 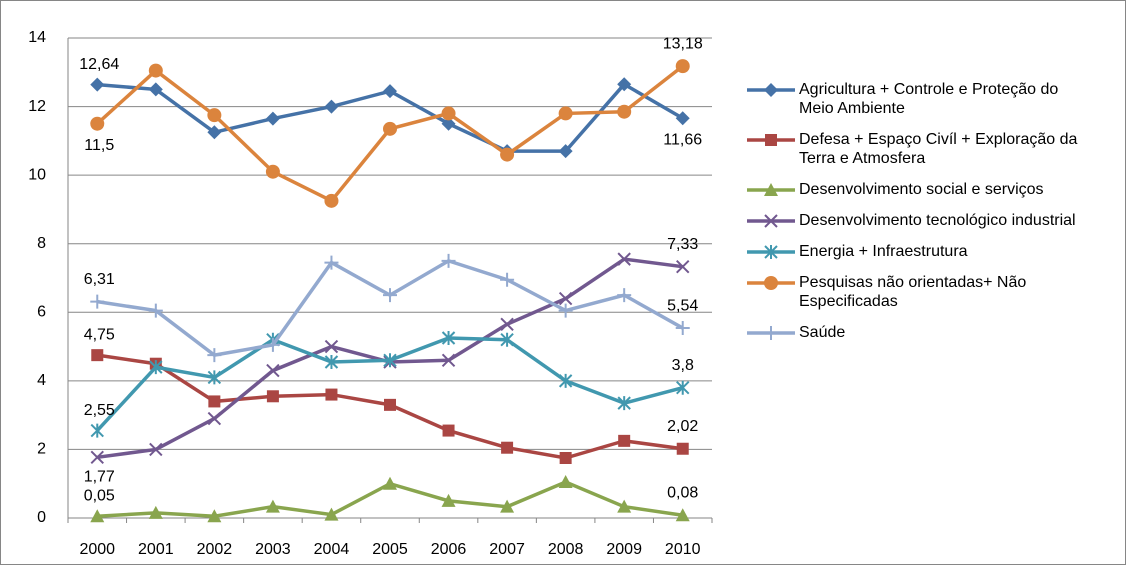 I want to click on x-tick-label: 2003, so click(x=273, y=549).